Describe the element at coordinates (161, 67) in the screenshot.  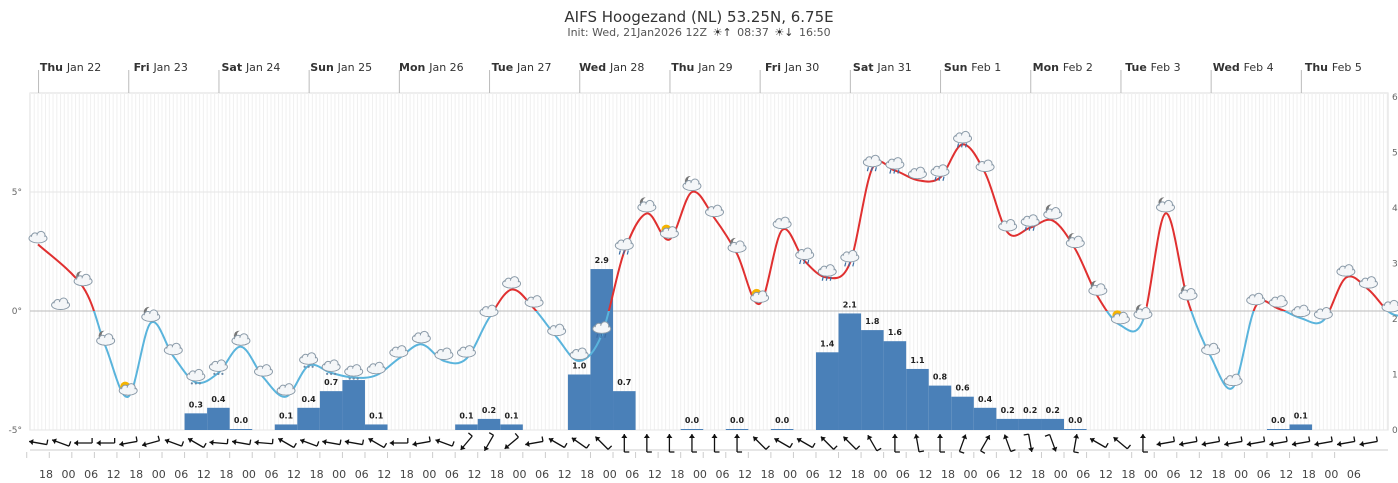
I see `day-label: Fri Jan 23` at that location.